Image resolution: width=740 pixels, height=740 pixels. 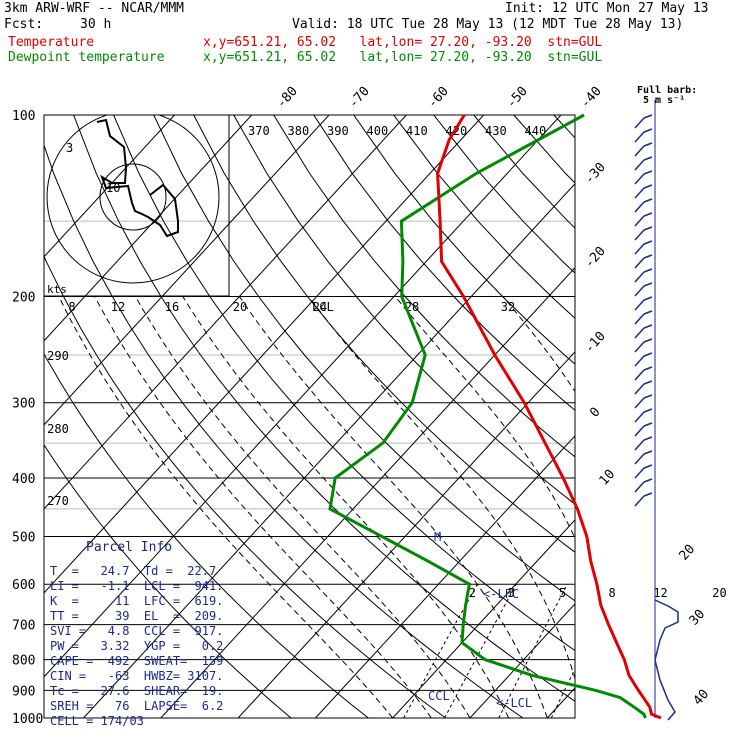 What do you see at coordinates (656, 417) in the screenshot?
I see `wind-barbs` at bounding box center [656, 417].